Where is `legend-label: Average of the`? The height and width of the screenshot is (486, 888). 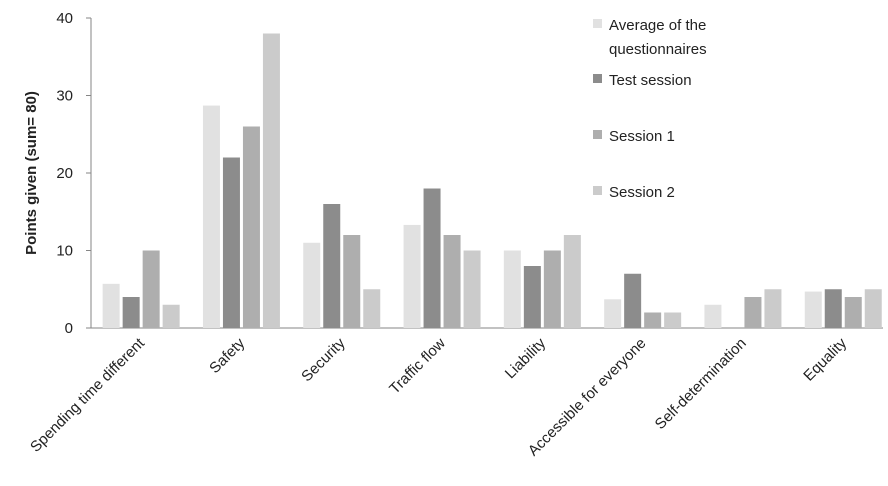 legend-label: Average of the is located at coordinates (657, 25).